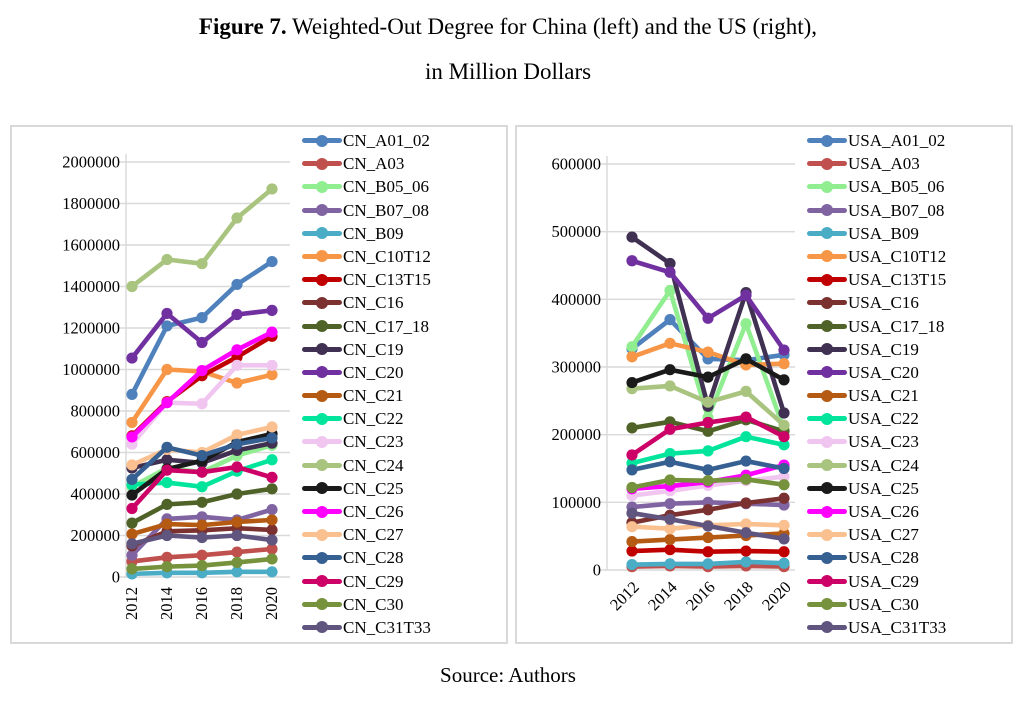  Describe the element at coordinates (403, 302) in the screenshot. I see `legend-item: CN_C16` at that location.